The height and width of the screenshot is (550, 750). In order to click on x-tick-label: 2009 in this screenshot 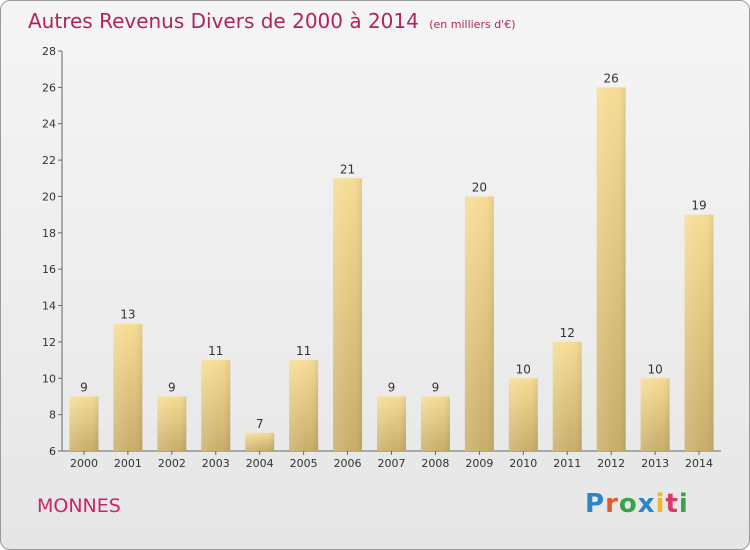, I will do `click(479, 463)`.